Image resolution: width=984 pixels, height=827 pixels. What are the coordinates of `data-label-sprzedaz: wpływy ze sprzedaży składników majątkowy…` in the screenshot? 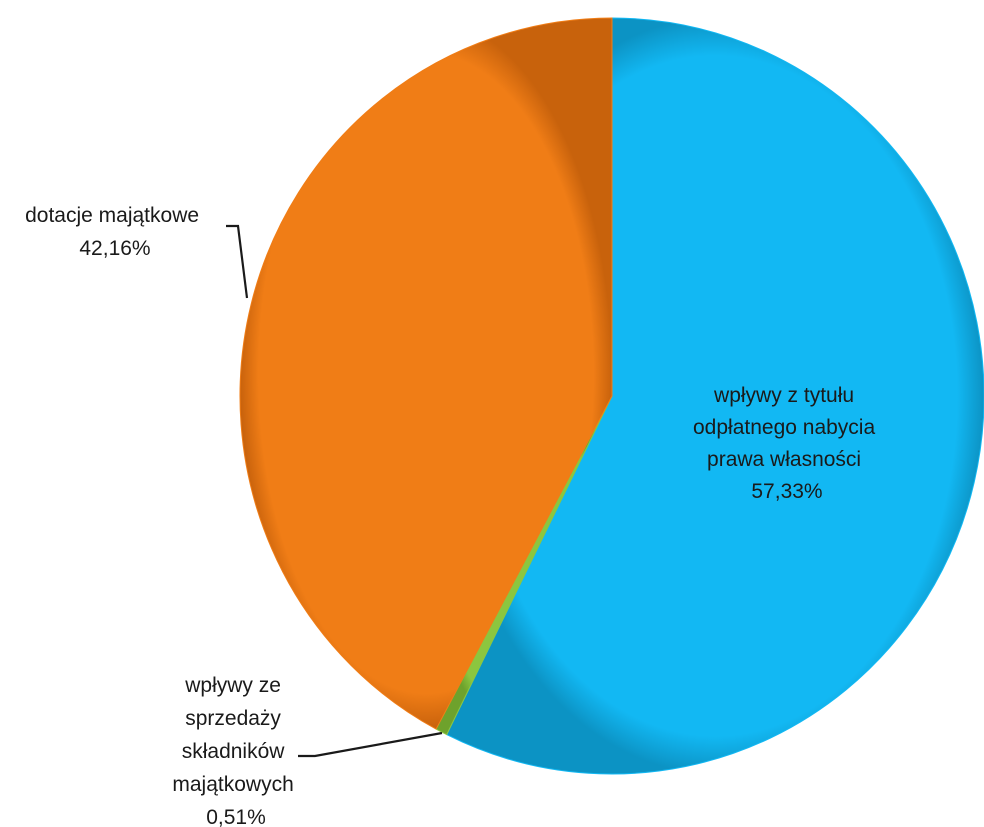 It's located at (235, 750).